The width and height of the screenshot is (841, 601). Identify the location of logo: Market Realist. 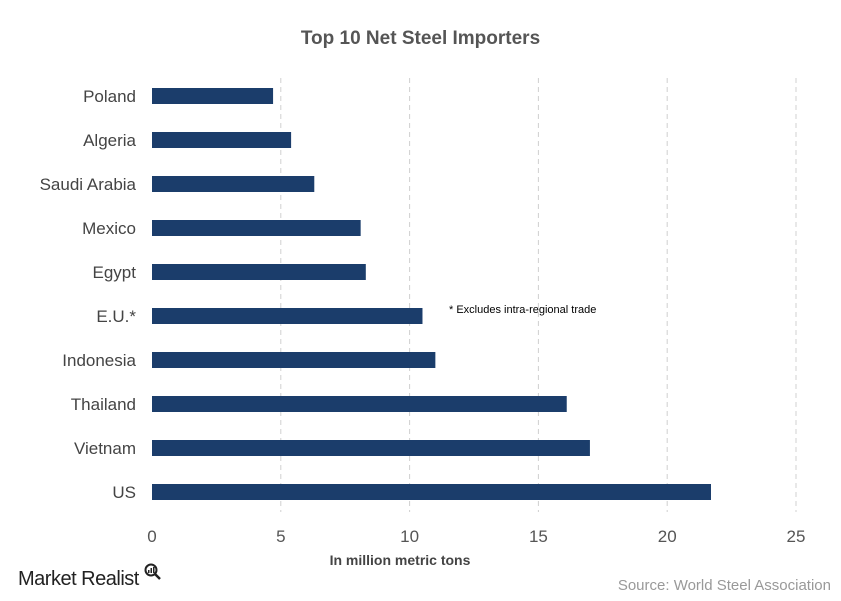
(78, 579).